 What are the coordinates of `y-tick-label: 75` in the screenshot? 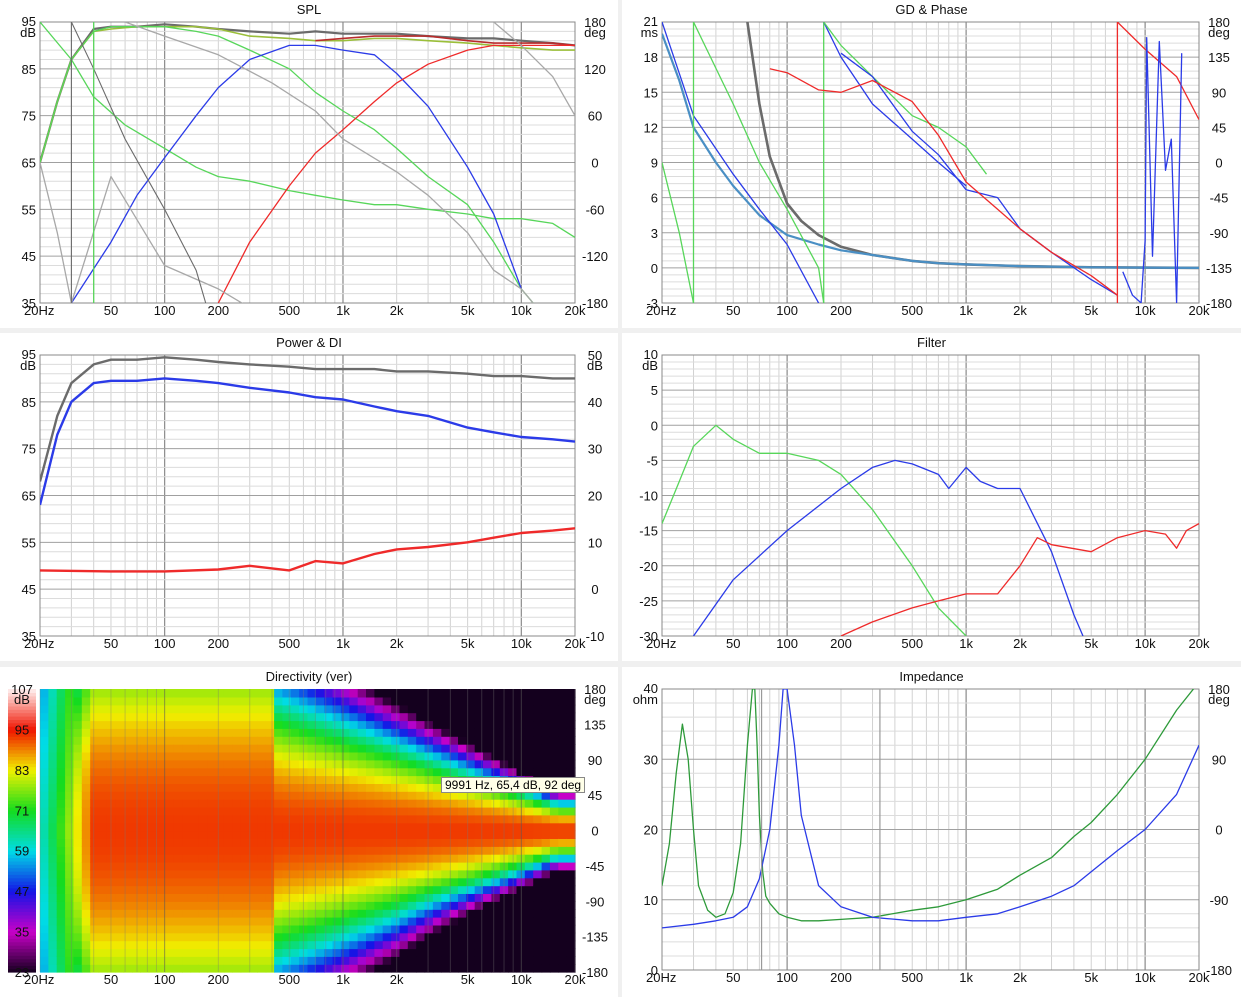 It's located at (29, 449).